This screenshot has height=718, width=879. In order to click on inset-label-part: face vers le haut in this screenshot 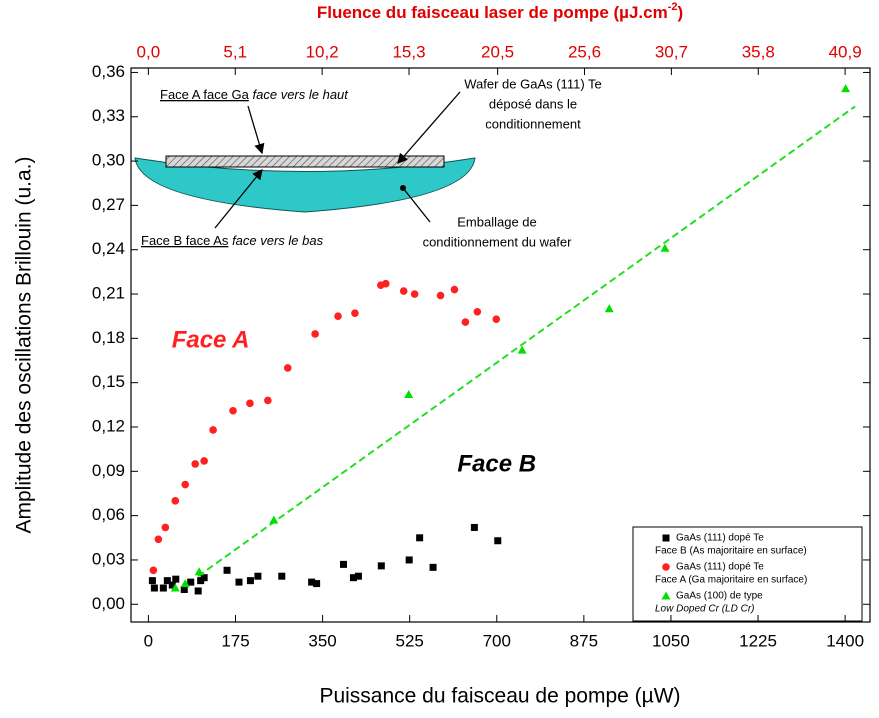, I will do `click(301, 94)`.